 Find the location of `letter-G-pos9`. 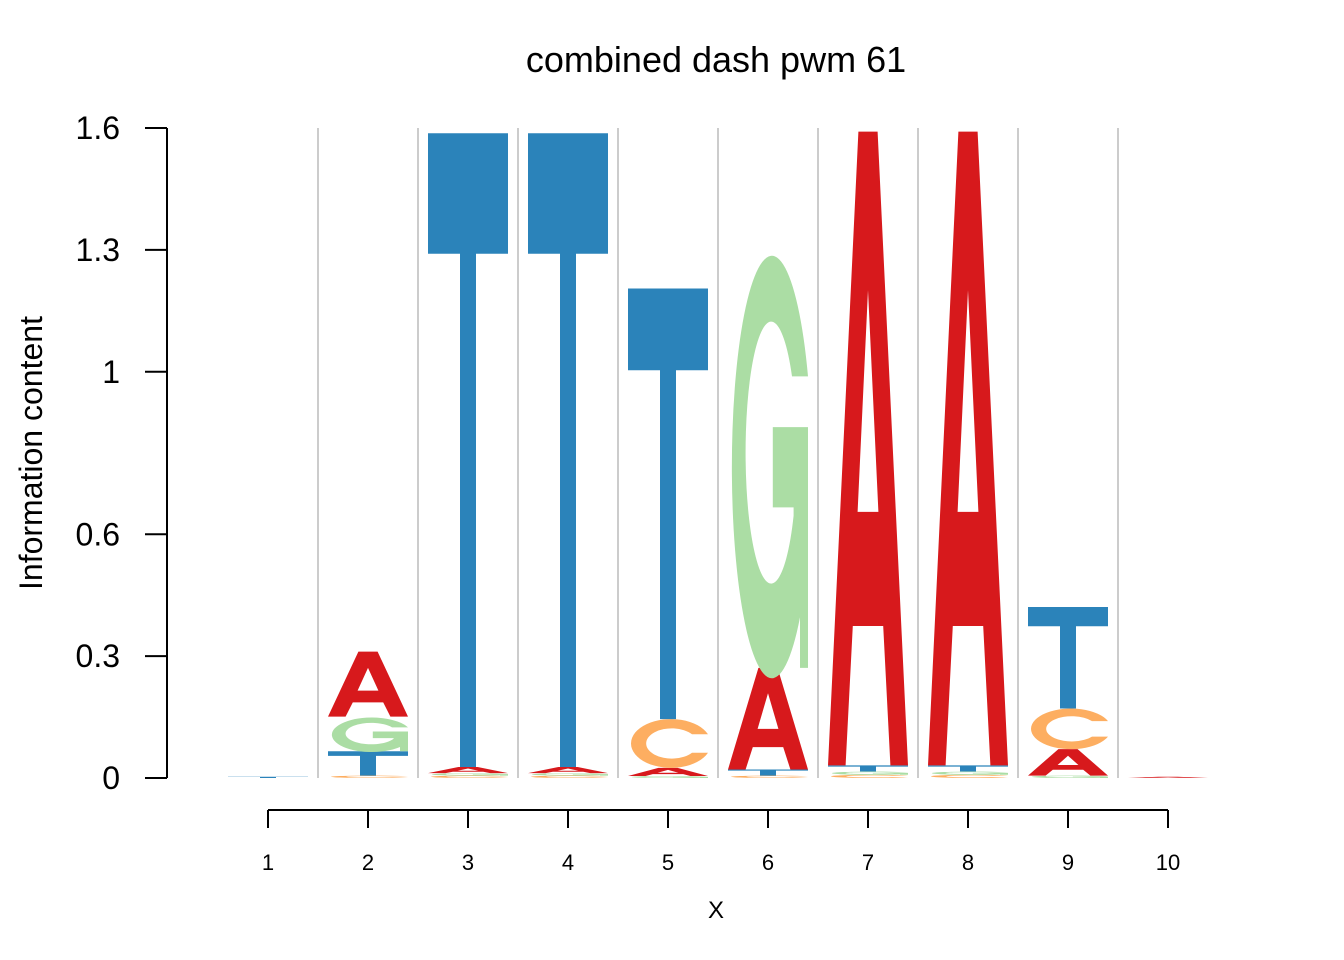

letter-G-pos9 is located at coordinates (1069, 777).